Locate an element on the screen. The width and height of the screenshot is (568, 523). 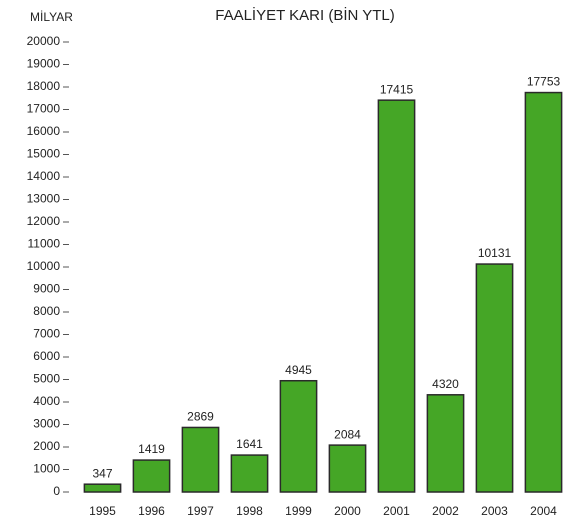
x-tick-label: 1997 is located at coordinates (200, 511).